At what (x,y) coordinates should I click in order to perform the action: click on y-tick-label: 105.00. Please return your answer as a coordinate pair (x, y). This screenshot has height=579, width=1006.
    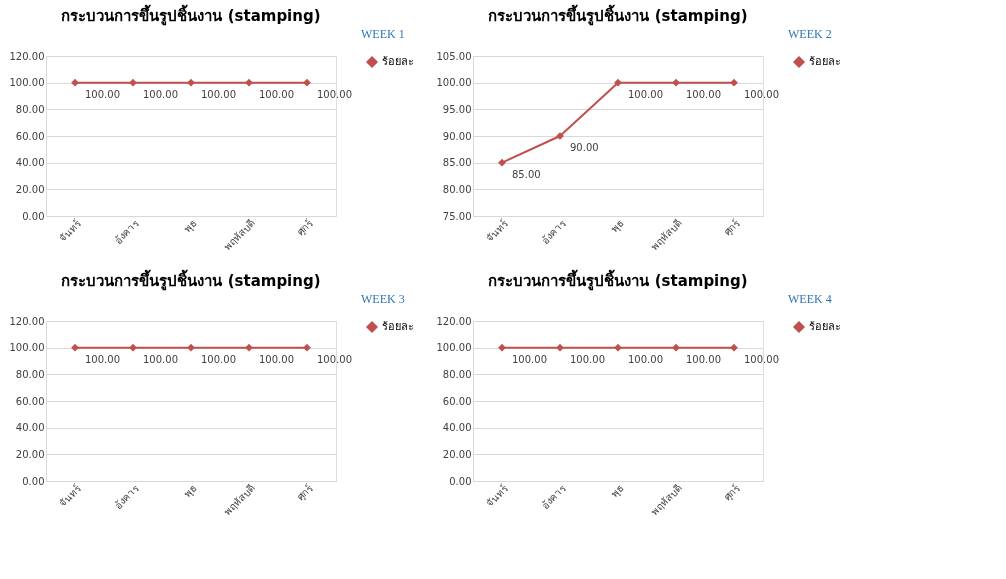
    Looking at the image, I should click on (454, 56).